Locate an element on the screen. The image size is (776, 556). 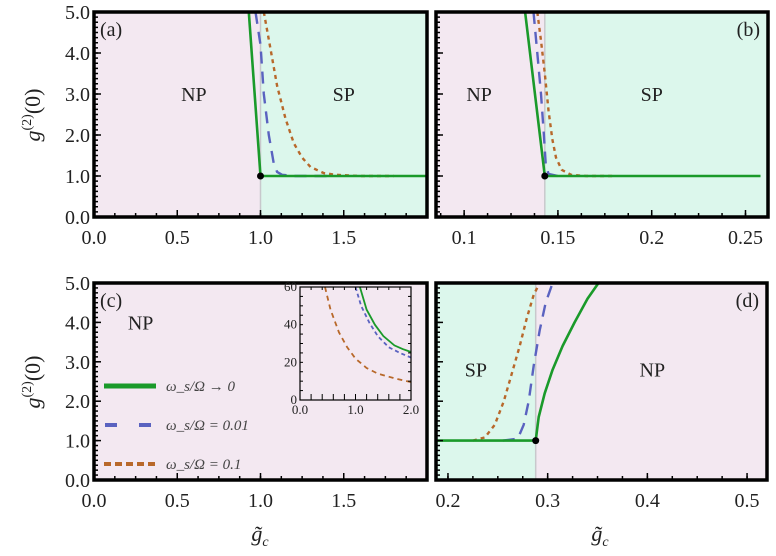
legend-label: ω_s/Ω → 0 is located at coordinates (200, 387).